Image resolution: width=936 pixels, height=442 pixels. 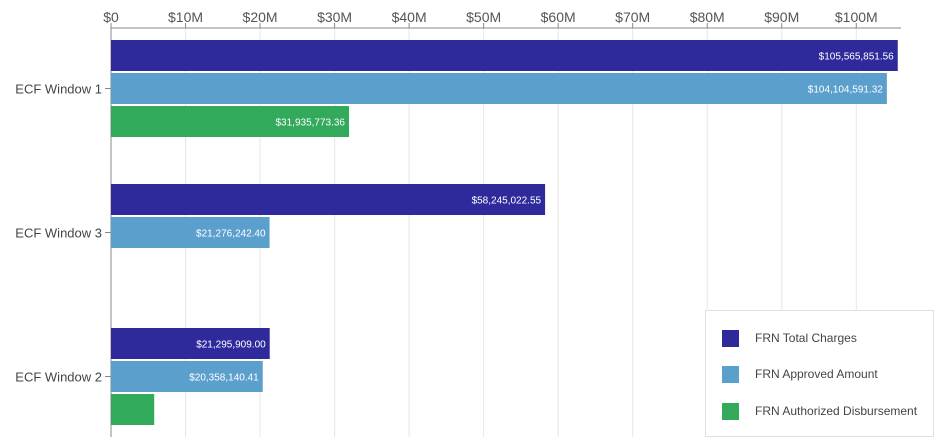 I want to click on x-tick-label: $0, so click(x=111, y=17).